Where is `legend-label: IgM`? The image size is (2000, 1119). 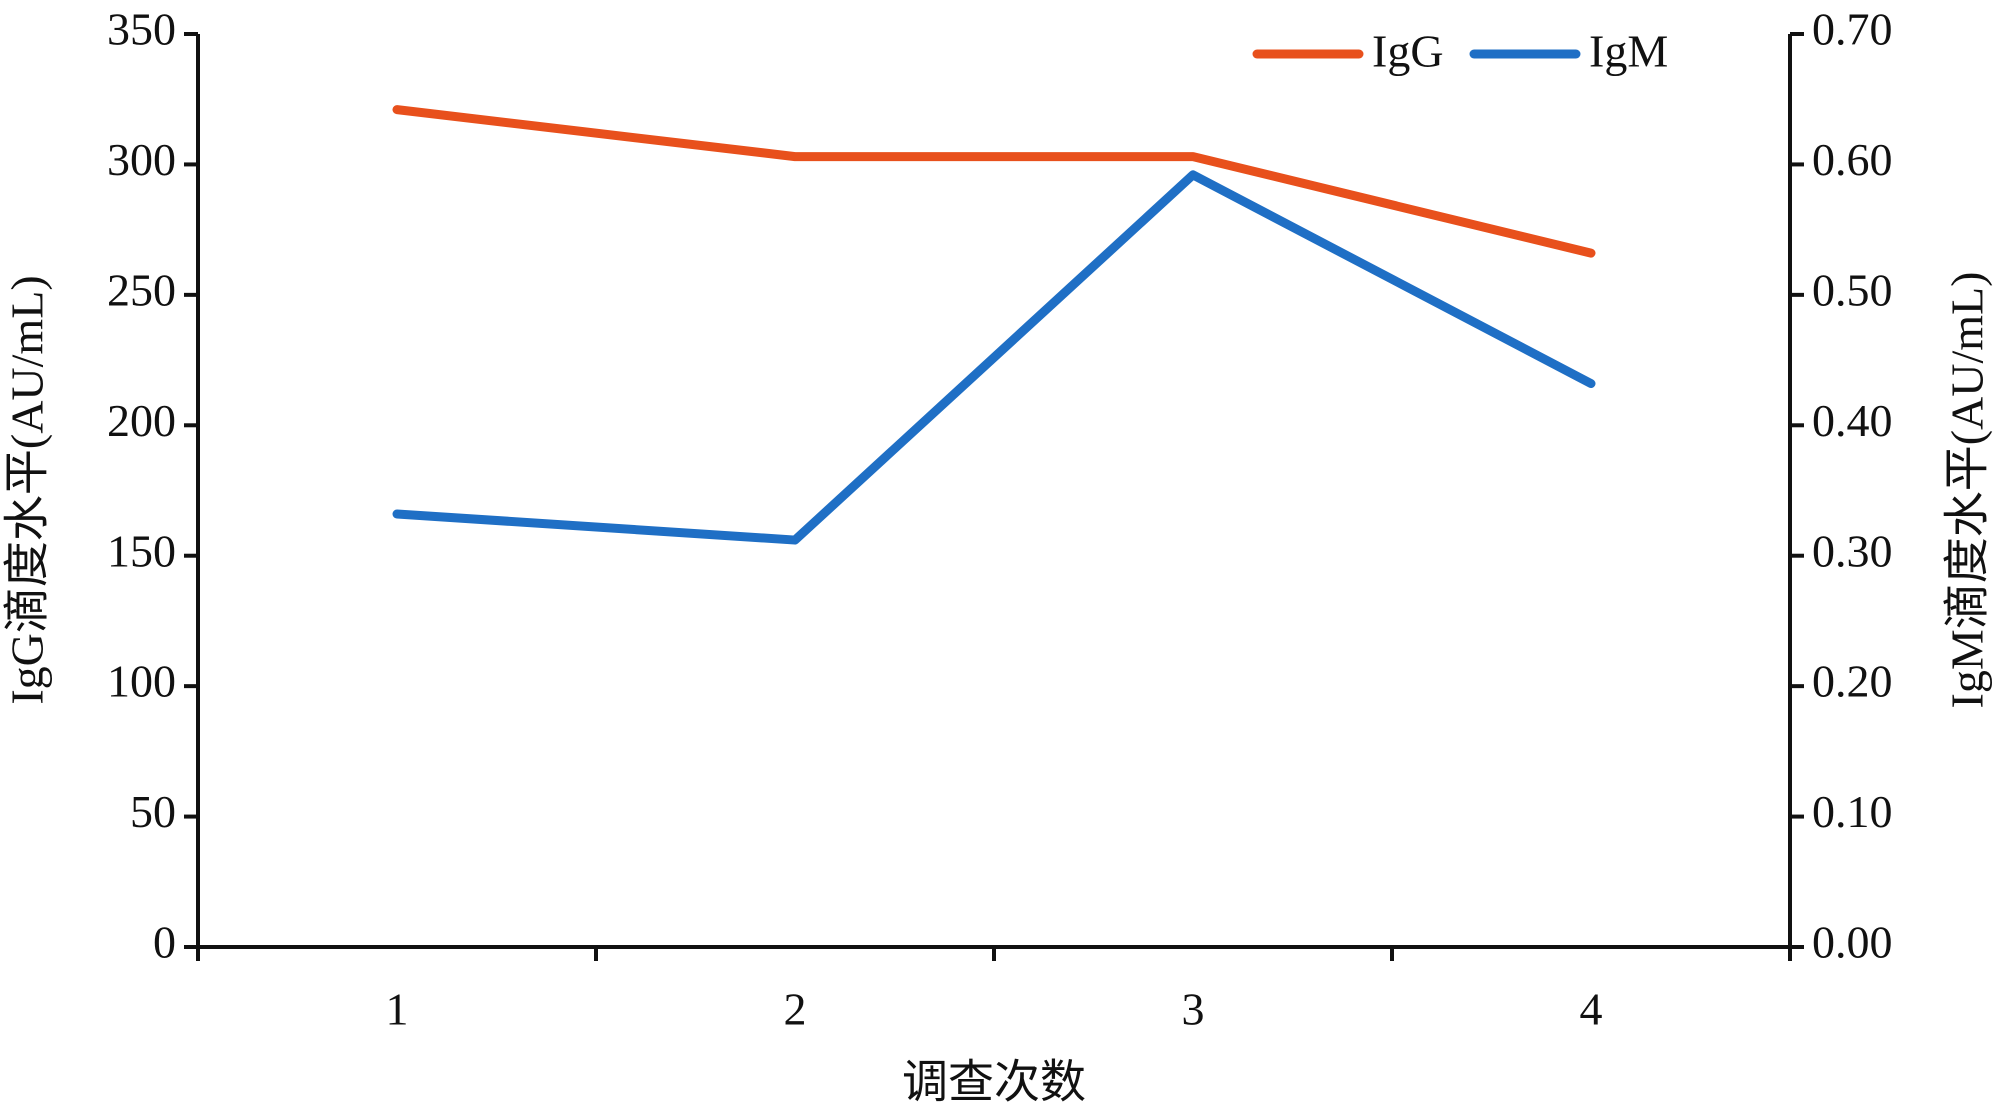
legend-label: IgM is located at coordinates (1628, 51).